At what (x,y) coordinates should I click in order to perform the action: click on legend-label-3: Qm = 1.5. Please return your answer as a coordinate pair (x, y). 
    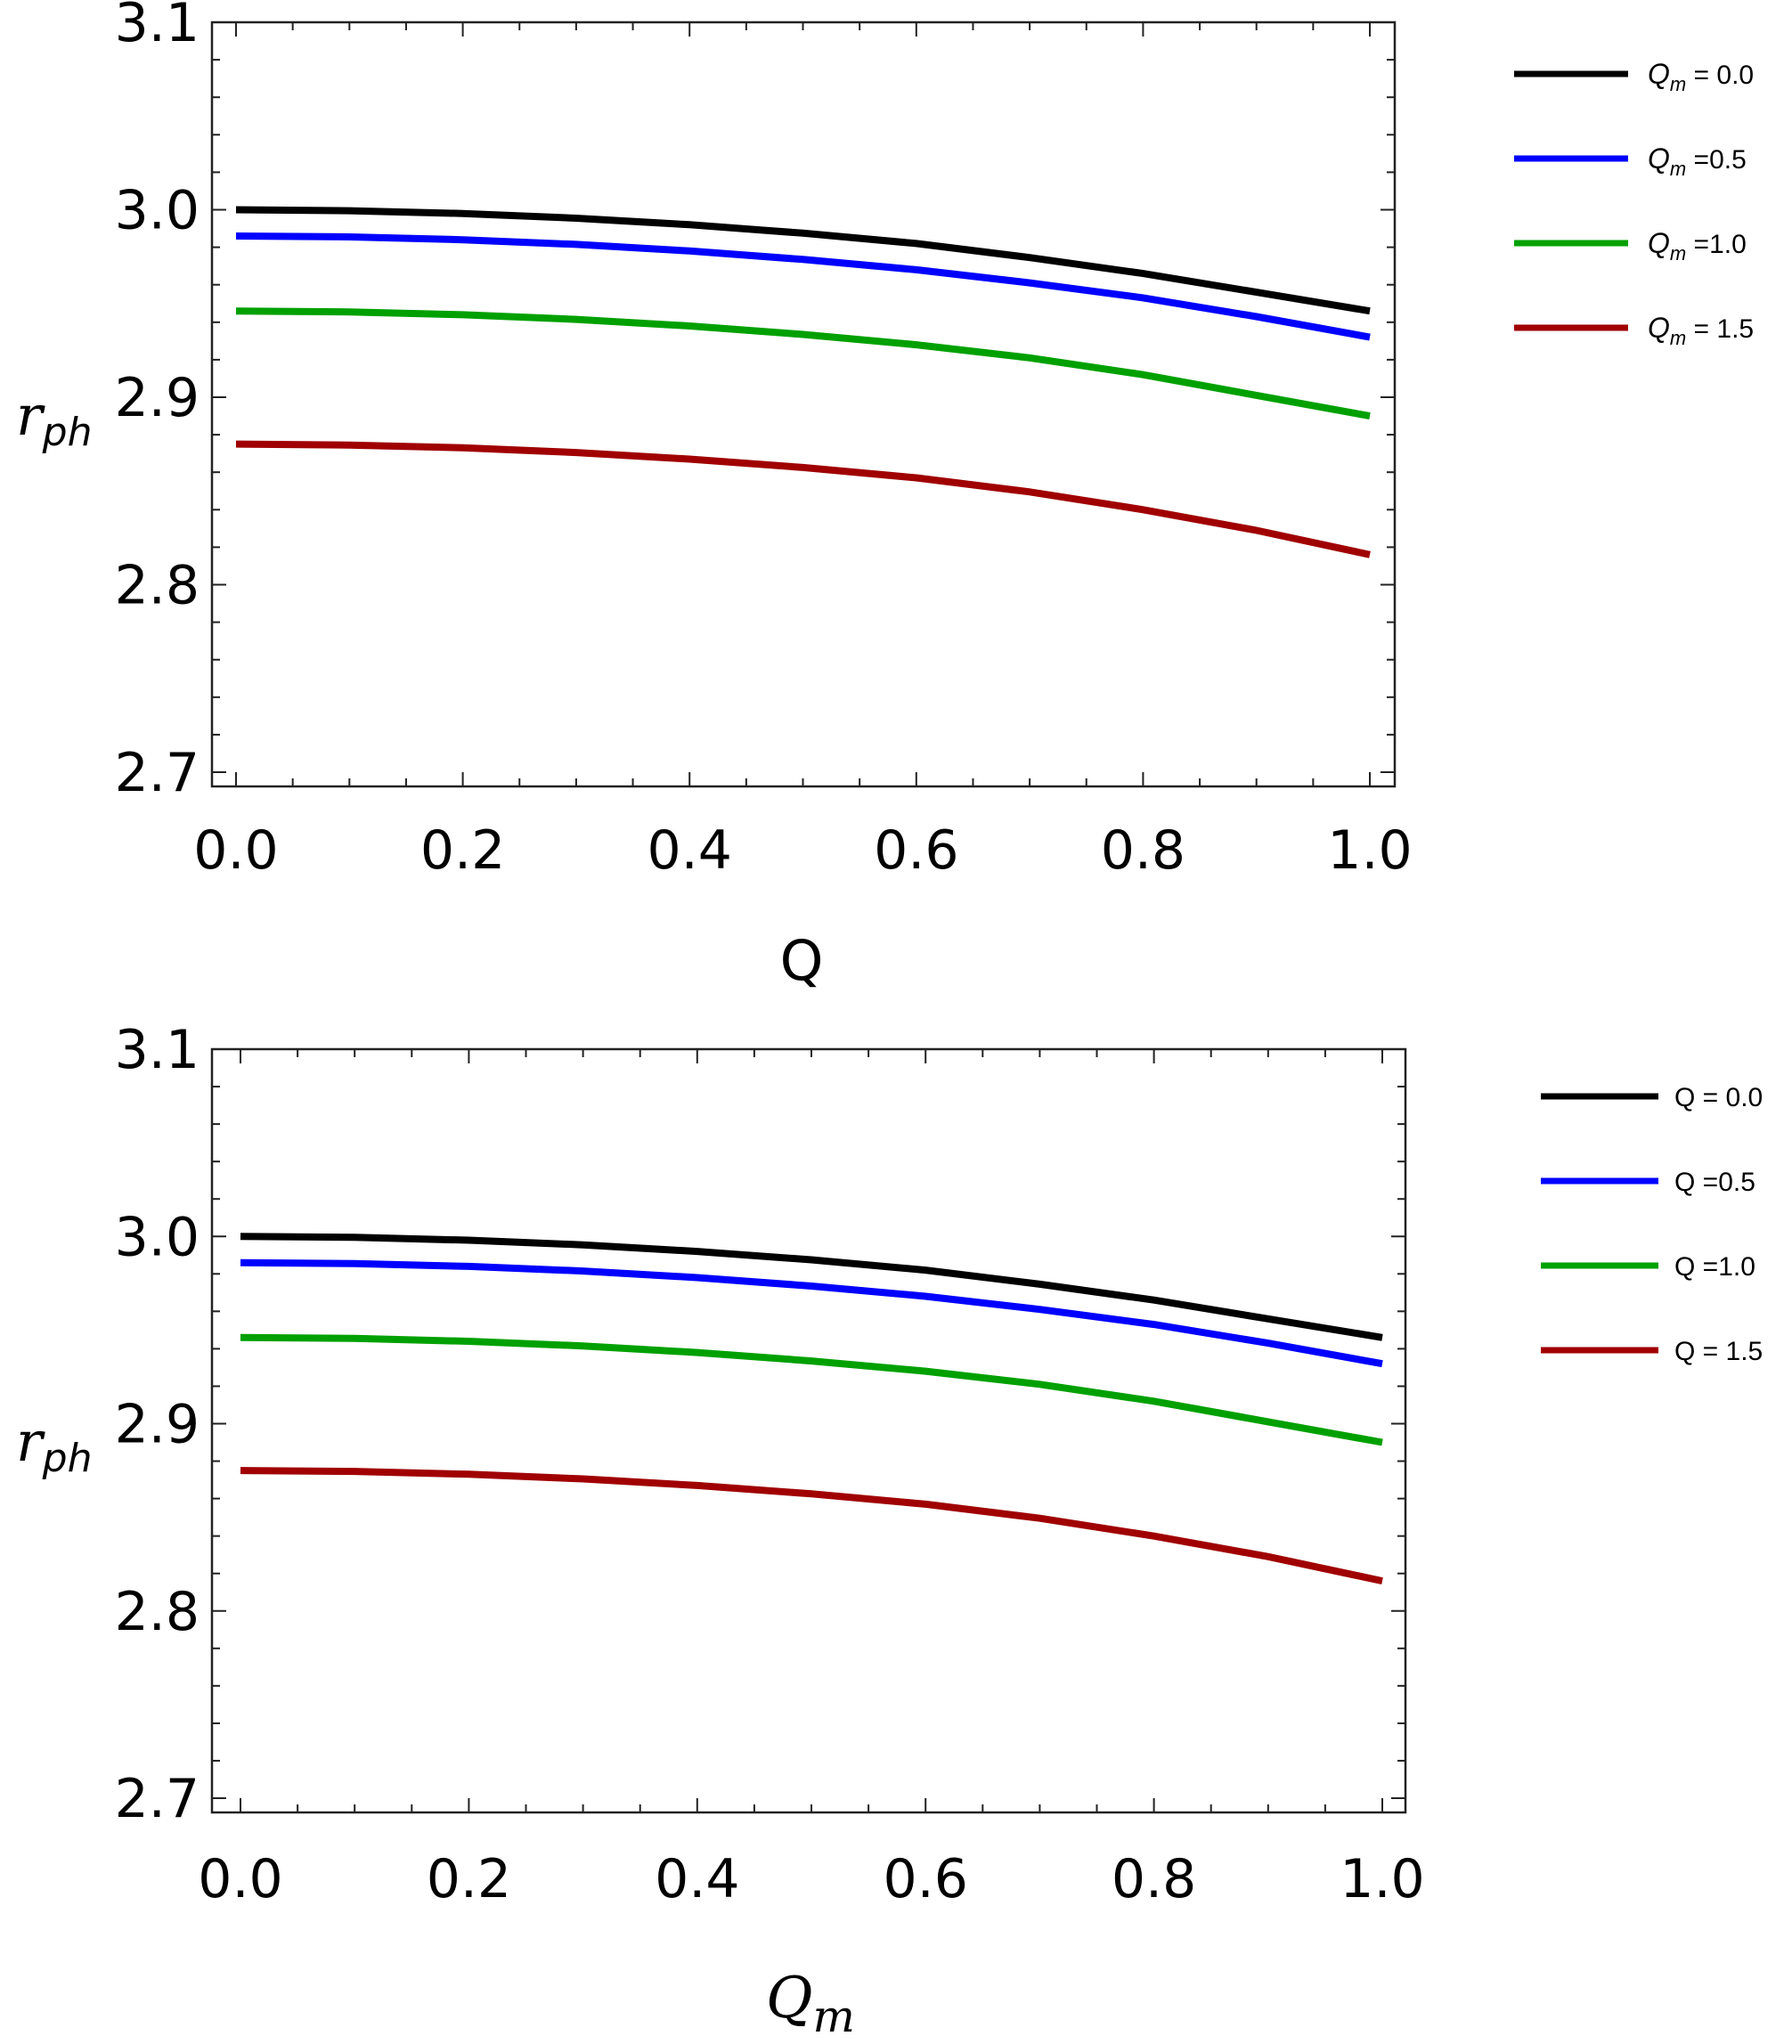
    Looking at the image, I should click on (1701, 330).